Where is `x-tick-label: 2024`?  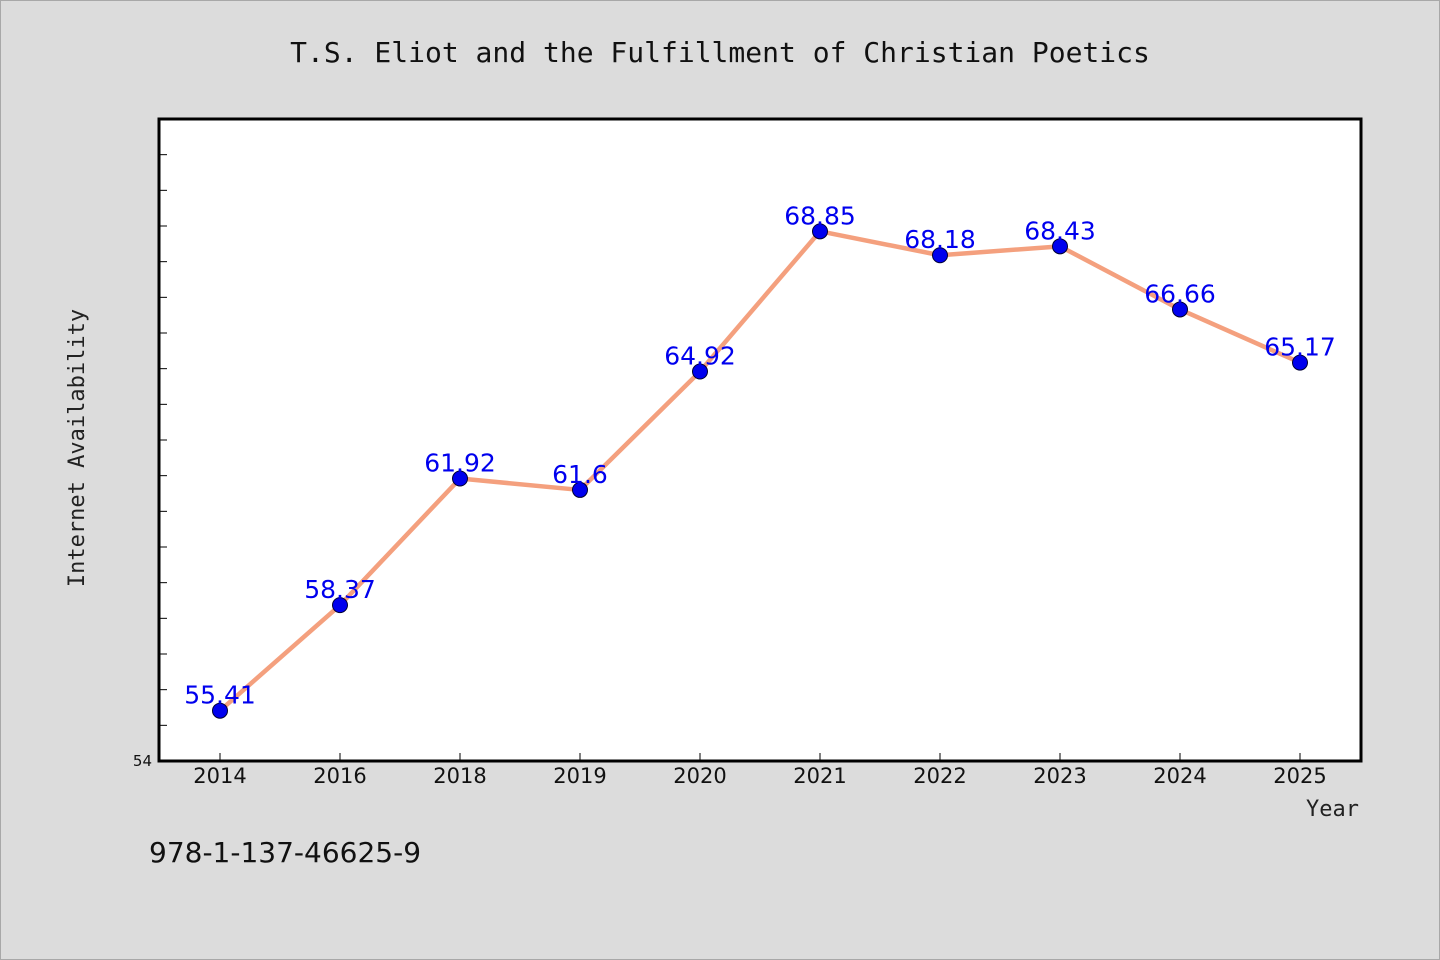
x-tick-label: 2024 is located at coordinates (1179, 776).